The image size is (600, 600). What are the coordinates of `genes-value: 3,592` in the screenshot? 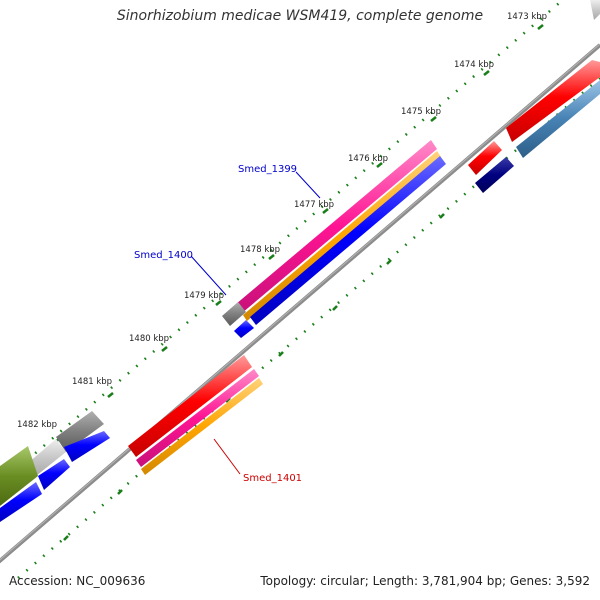 It's located at (572, 581).